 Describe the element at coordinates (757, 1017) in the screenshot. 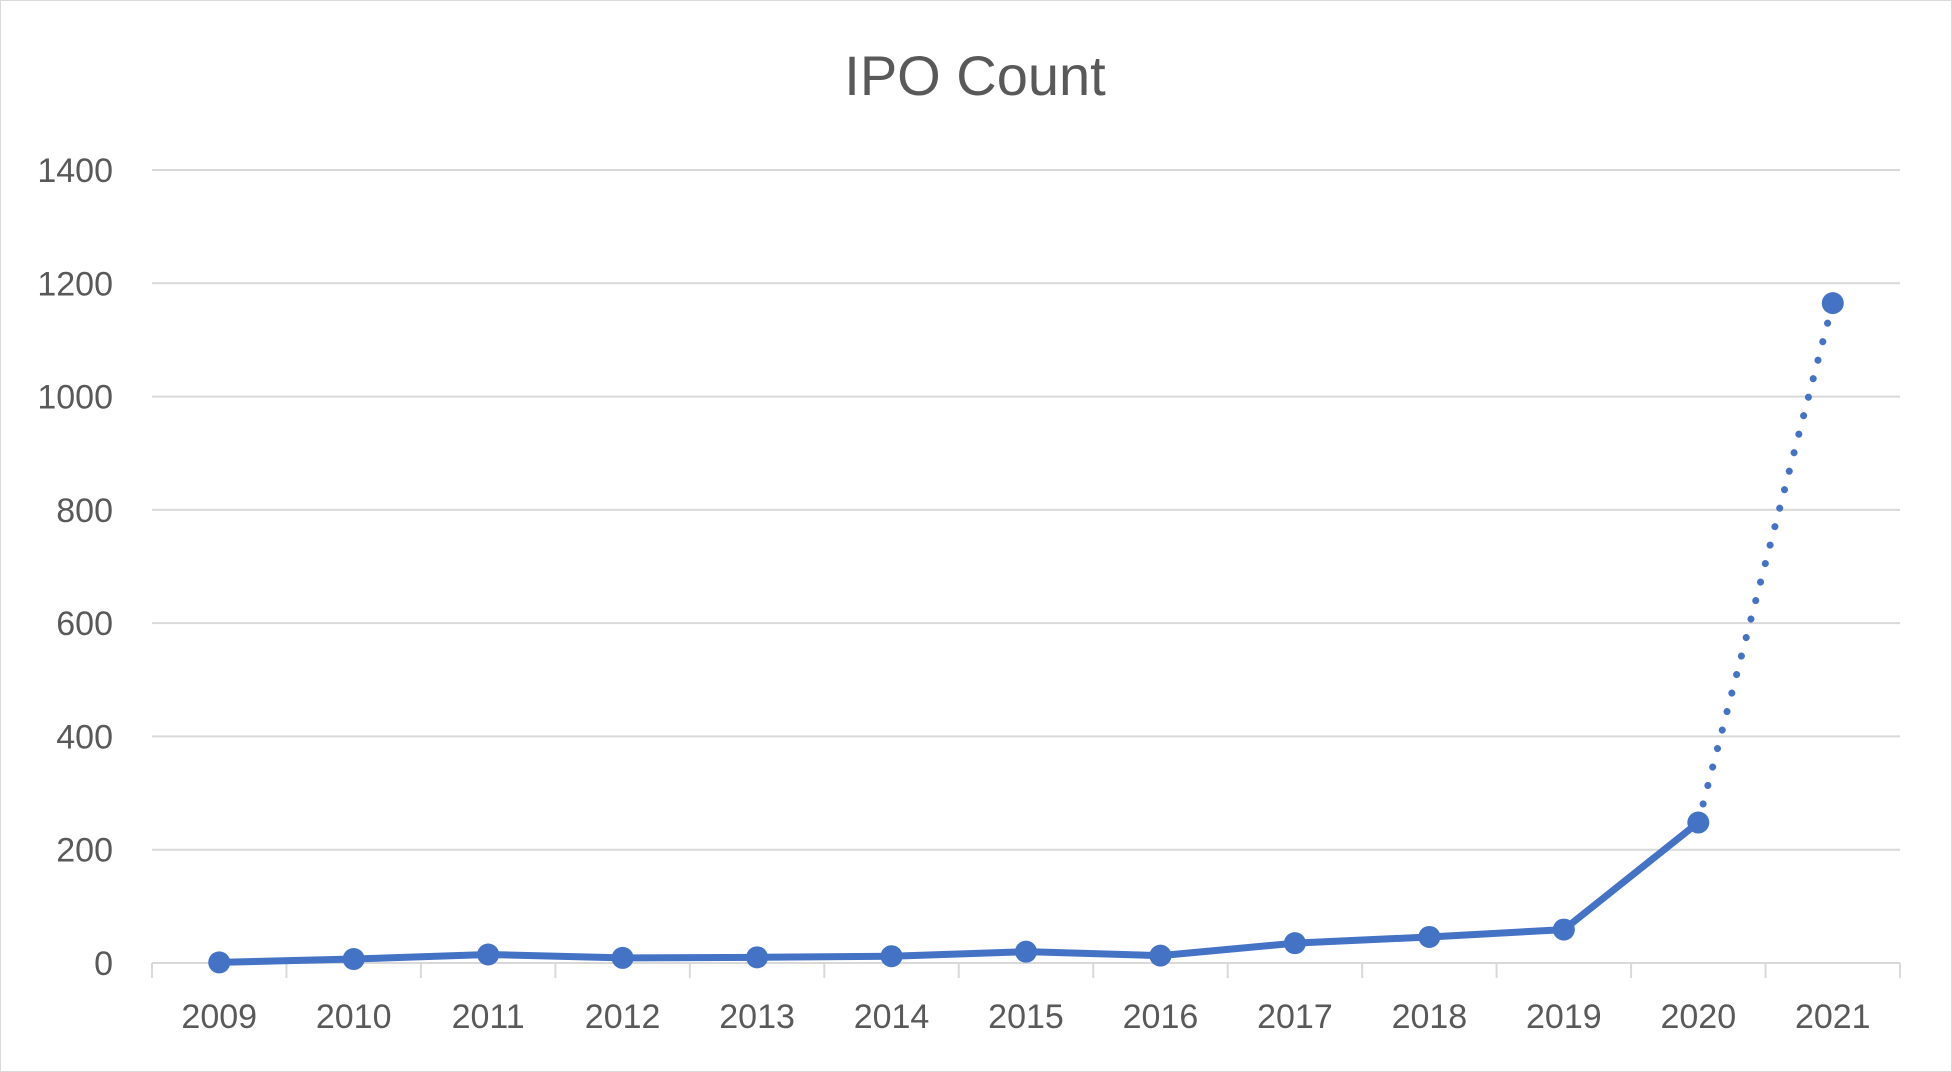

I see `x-tick-label: 2013` at that location.